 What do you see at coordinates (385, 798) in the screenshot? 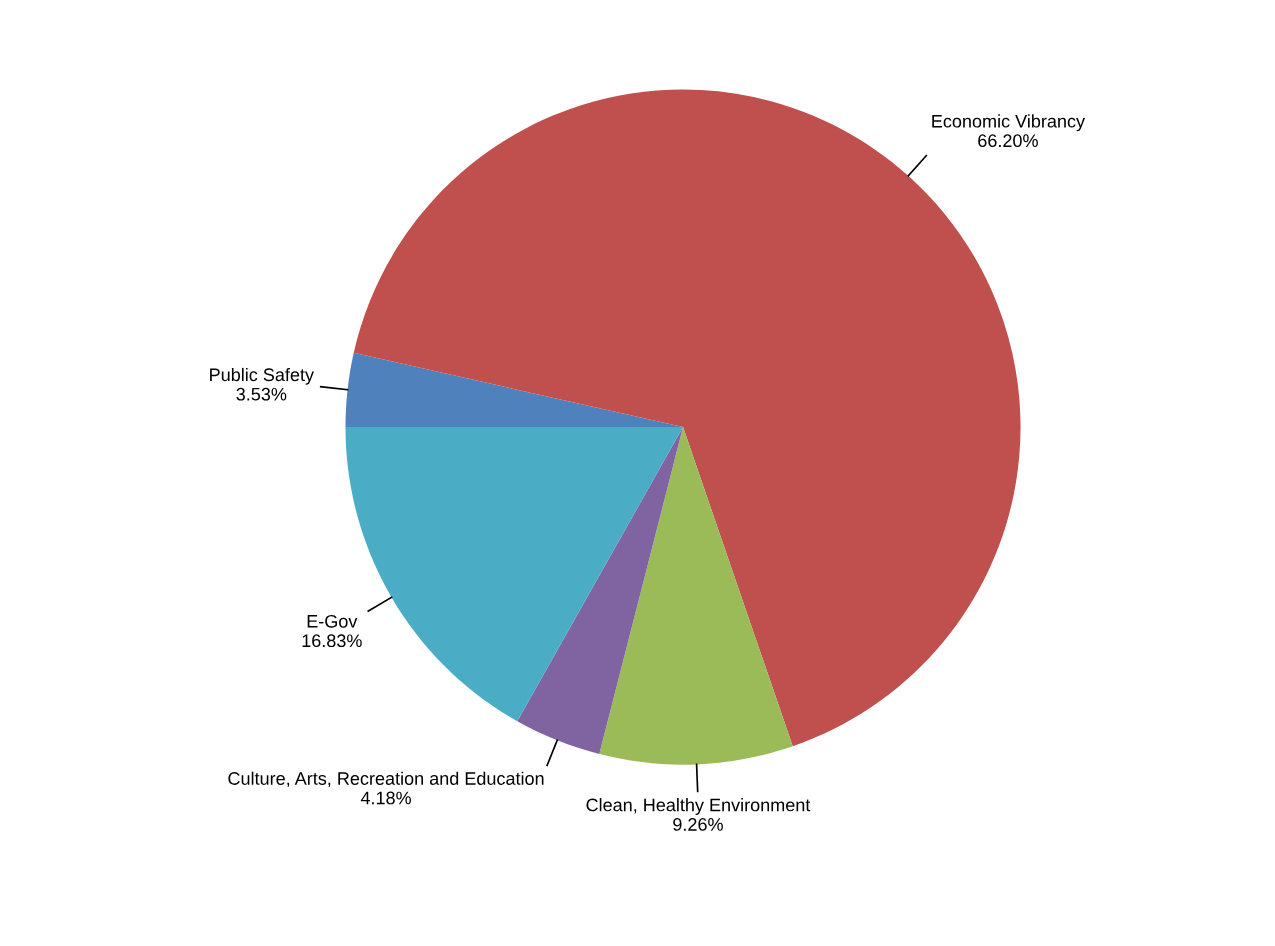
I see `data-label: 4.18%` at bounding box center [385, 798].